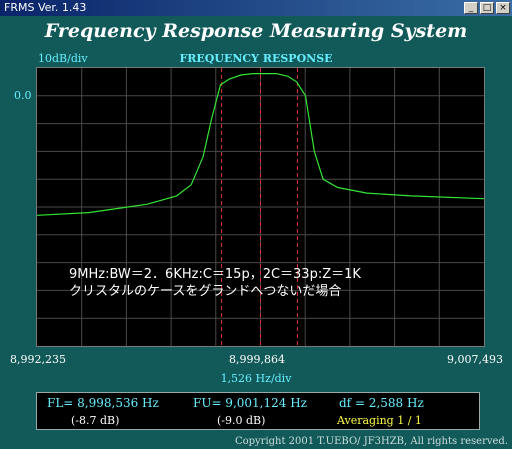 This screenshot has height=449, width=512. Describe the element at coordinates (63, 58) in the screenshot. I see `y-scale-label: 10dB/div` at that location.